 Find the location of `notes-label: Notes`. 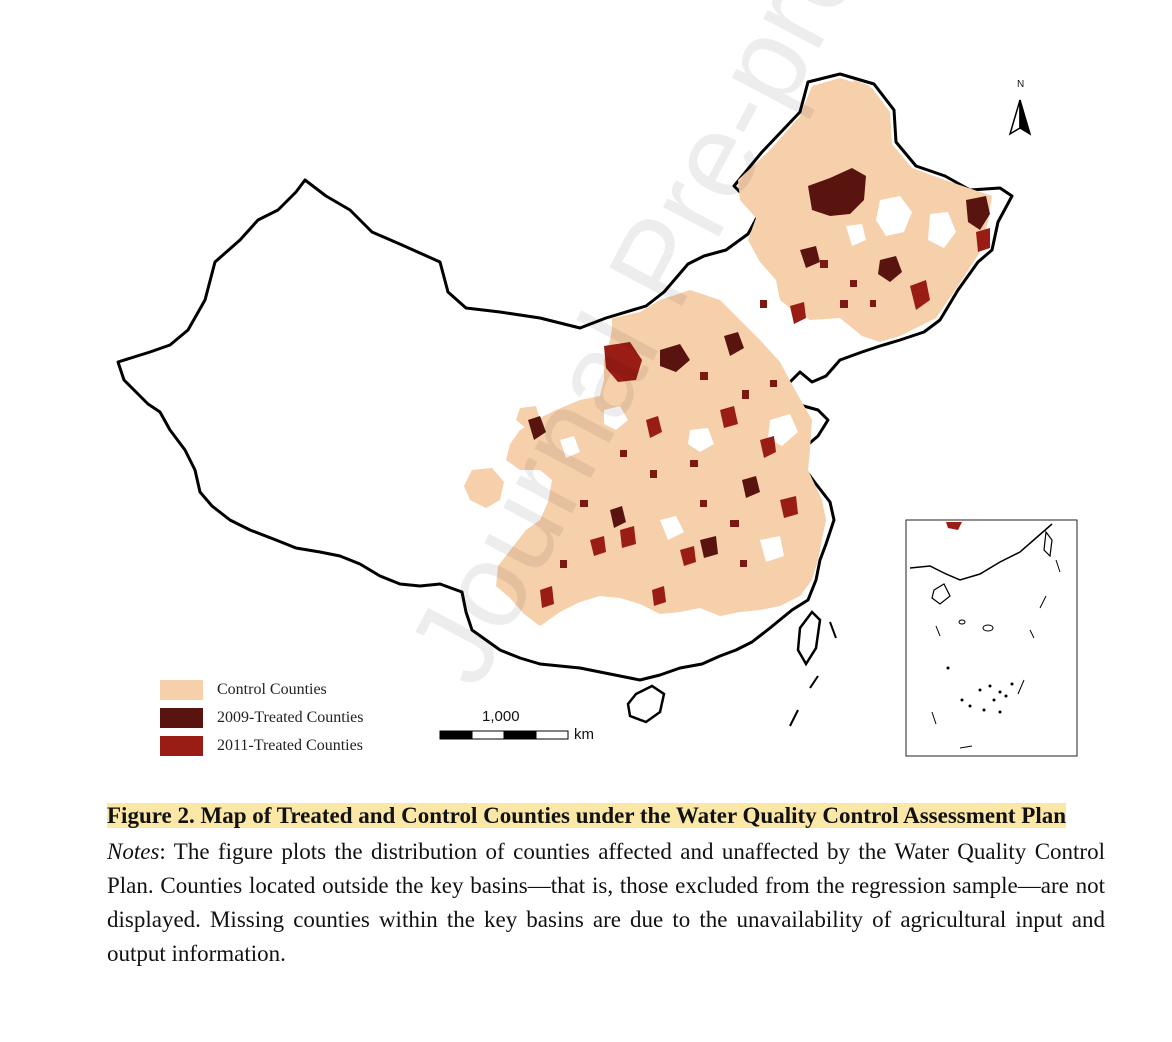

notes-label: Notes is located at coordinates (133, 851).